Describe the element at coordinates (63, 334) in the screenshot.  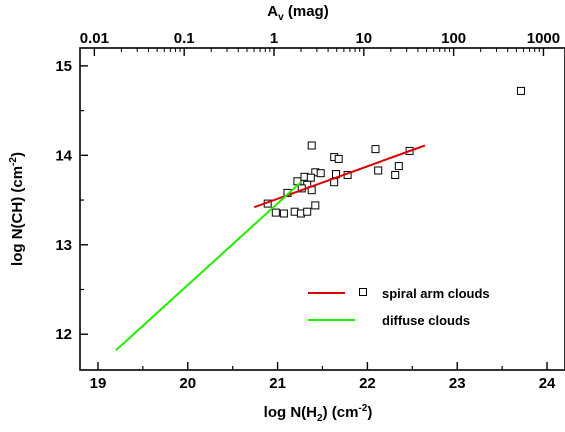
I see `y-tick-label: 12` at that location.